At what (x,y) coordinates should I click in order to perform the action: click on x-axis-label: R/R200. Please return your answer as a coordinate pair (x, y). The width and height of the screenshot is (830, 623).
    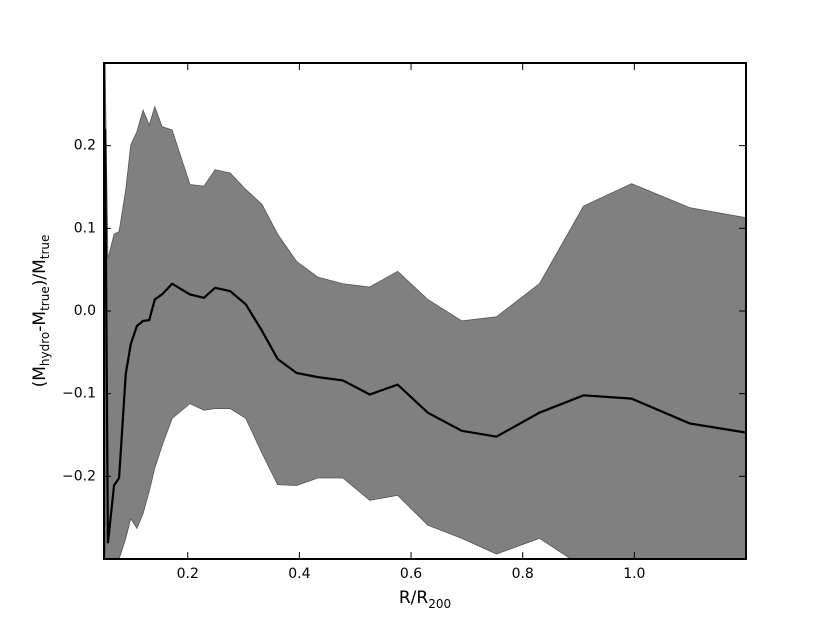
    Looking at the image, I should click on (425, 599).